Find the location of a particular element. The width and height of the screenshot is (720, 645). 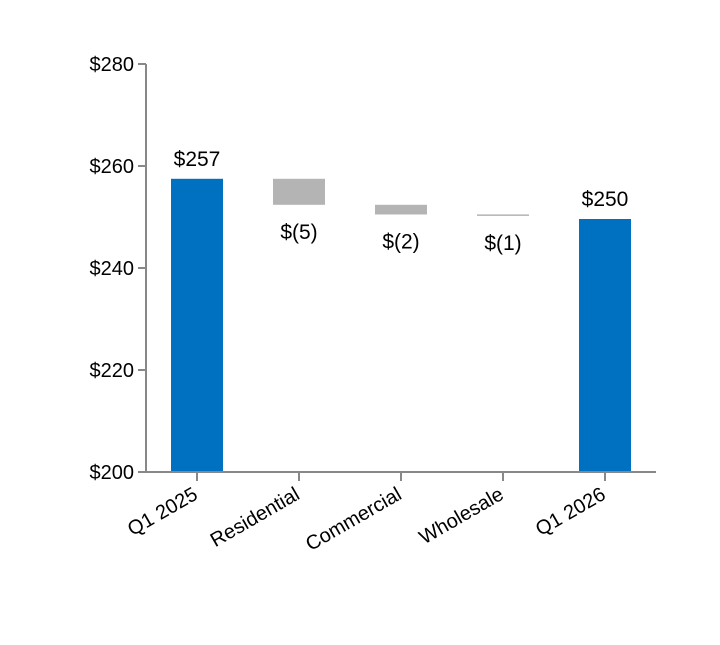

bar-q1-2026 is located at coordinates (605, 345).